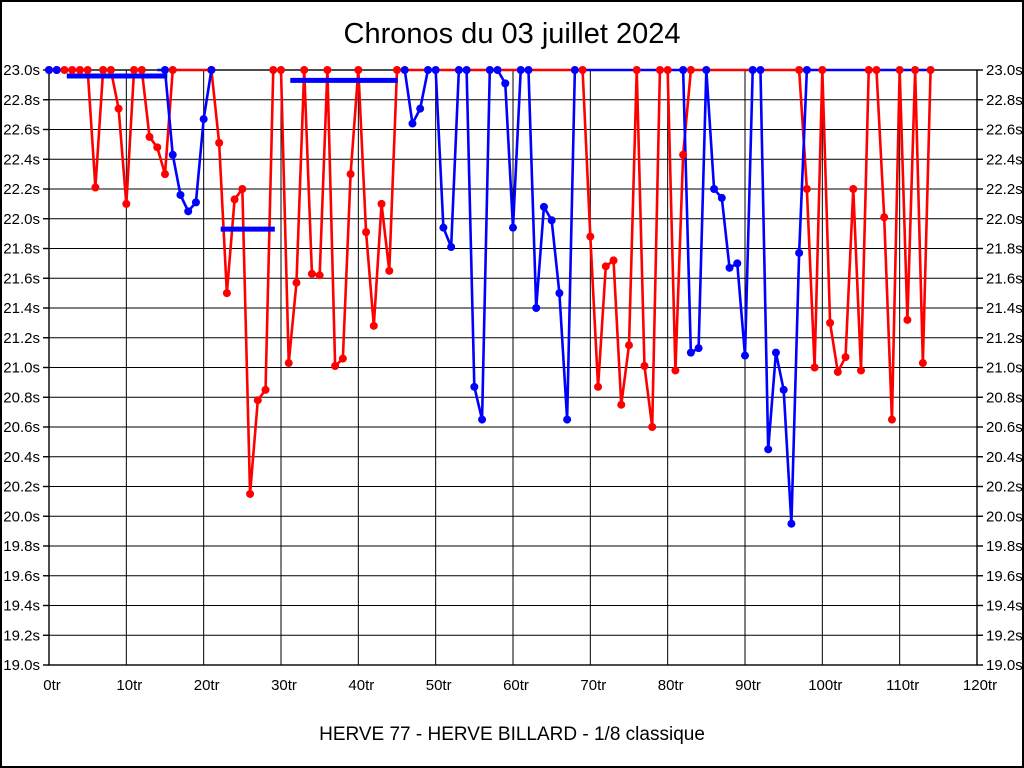  Describe the element at coordinates (512, 34) in the screenshot. I see `chart-title: Chronos du 03 juillet 2024` at that location.